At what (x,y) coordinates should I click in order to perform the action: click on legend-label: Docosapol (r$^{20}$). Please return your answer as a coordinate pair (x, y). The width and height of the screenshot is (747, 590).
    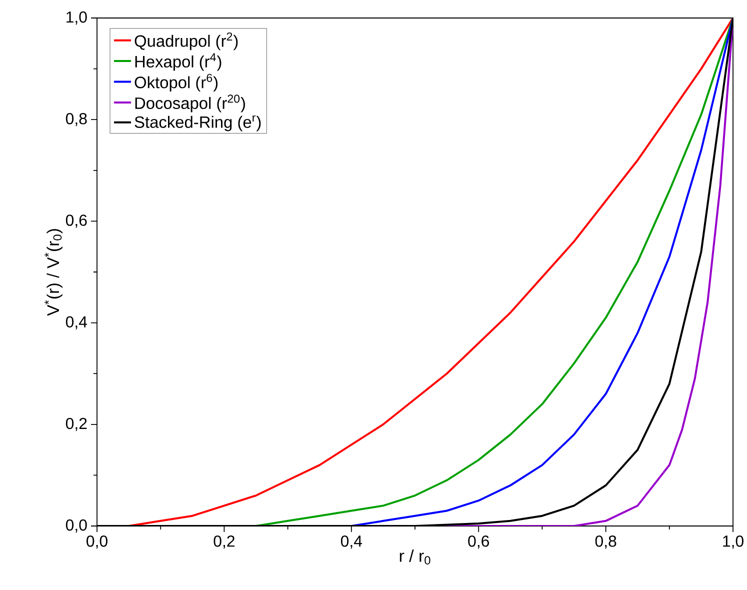
    Looking at the image, I should click on (190, 103).